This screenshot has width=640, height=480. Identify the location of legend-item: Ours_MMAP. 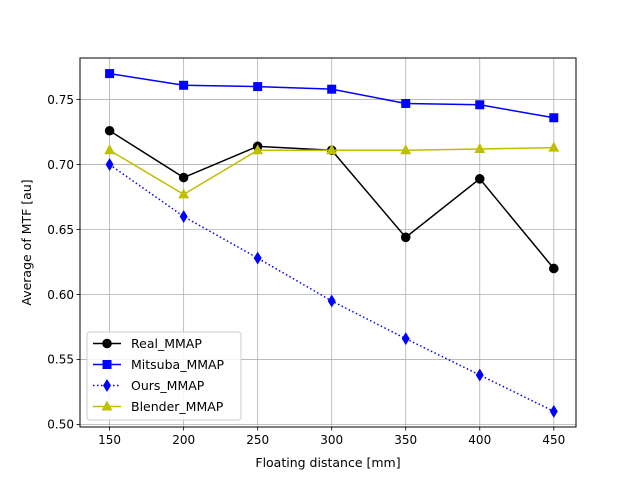
(149, 385).